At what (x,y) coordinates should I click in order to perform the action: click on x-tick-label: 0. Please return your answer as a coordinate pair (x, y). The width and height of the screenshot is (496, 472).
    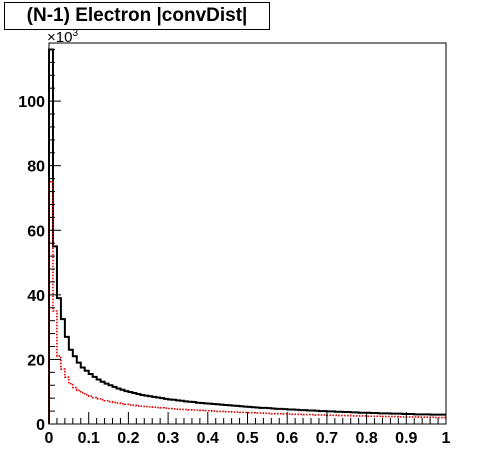
    Looking at the image, I should click on (49, 438).